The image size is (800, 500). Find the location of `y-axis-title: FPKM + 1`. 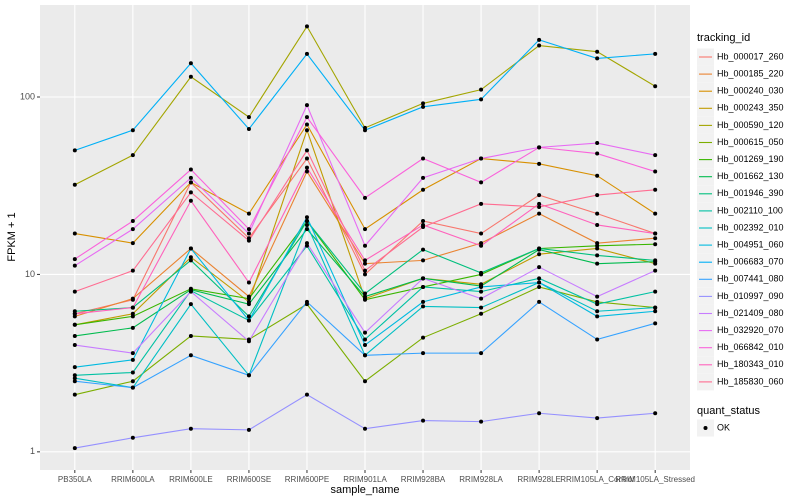

y-axis-title: FPKM + 1 is located at coordinates (12, 236).